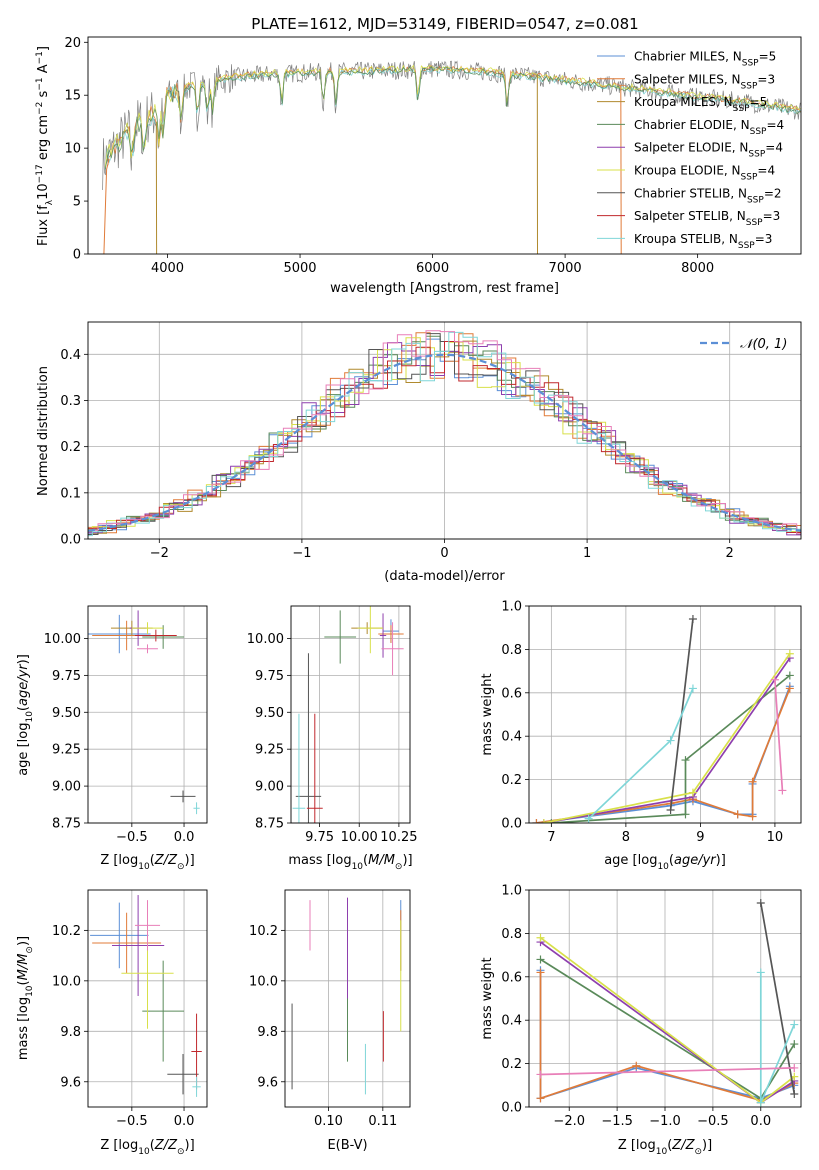 This screenshot has height=1170, width=819. I want to click on y-tick-label: 9.6, so click(267, 1082).